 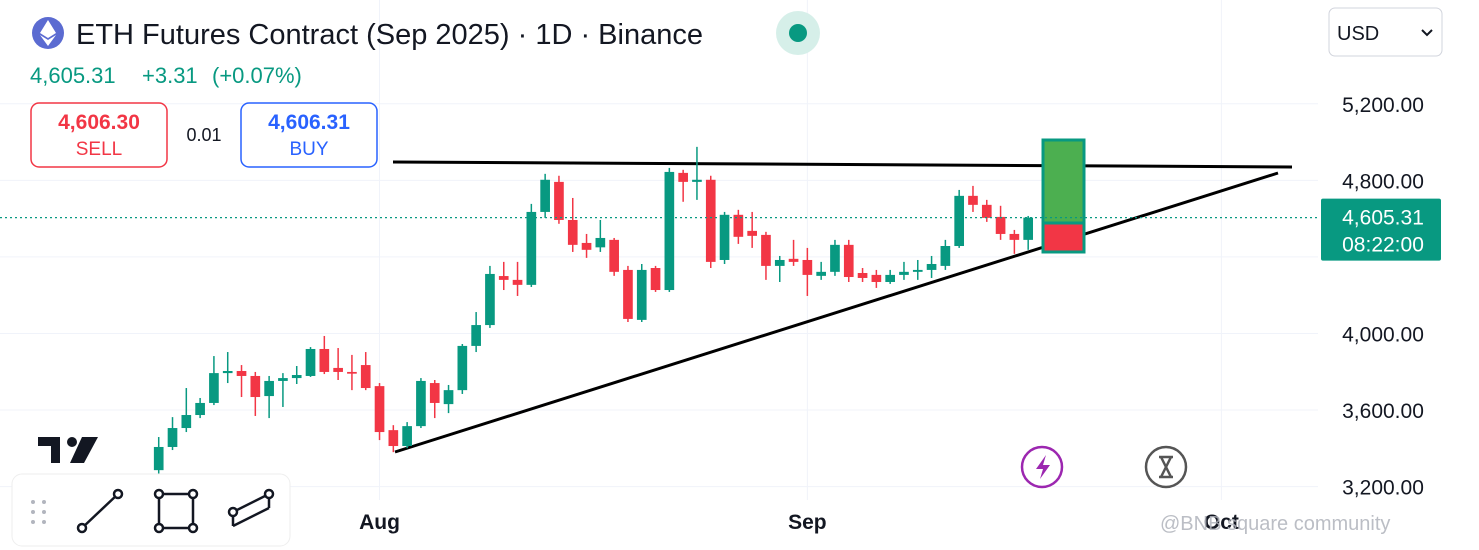 I want to click on dropdown-arrow, so click(x=1427, y=33).